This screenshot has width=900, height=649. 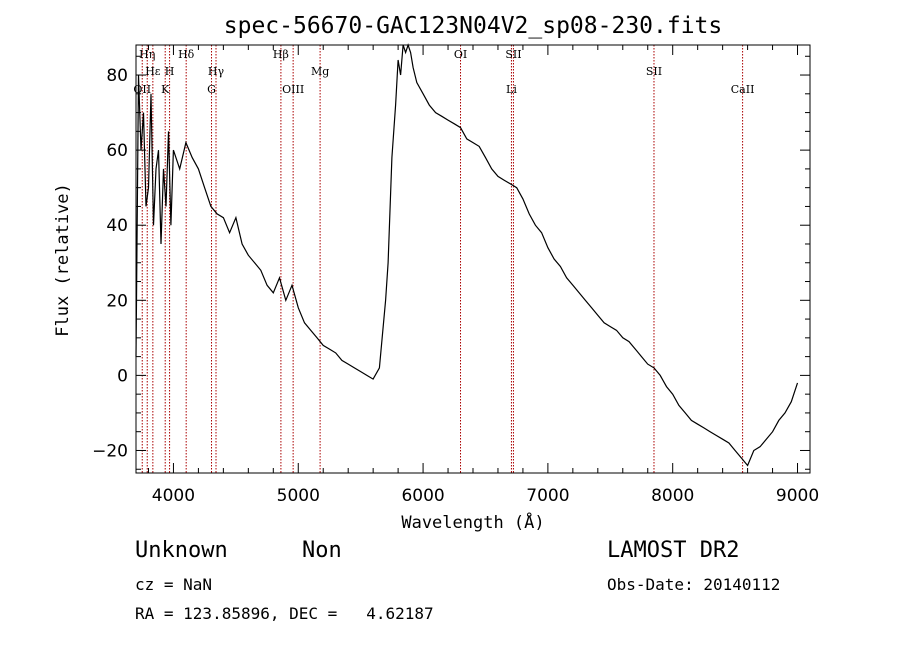 I want to click on line-marker-label: G, so click(x=211, y=89).